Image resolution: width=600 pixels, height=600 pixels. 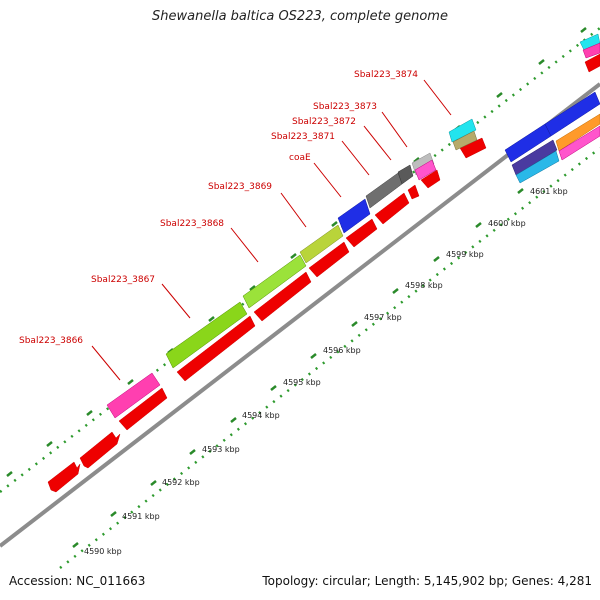 I want to click on accession-text: Accession: NC_011663, so click(x=77, y=581).